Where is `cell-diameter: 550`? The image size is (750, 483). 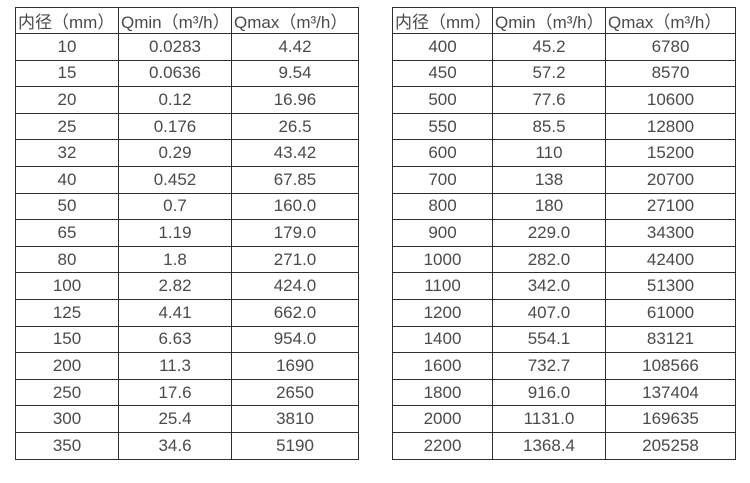 cell-diameter: 550 is located at coordinates (442, 126).